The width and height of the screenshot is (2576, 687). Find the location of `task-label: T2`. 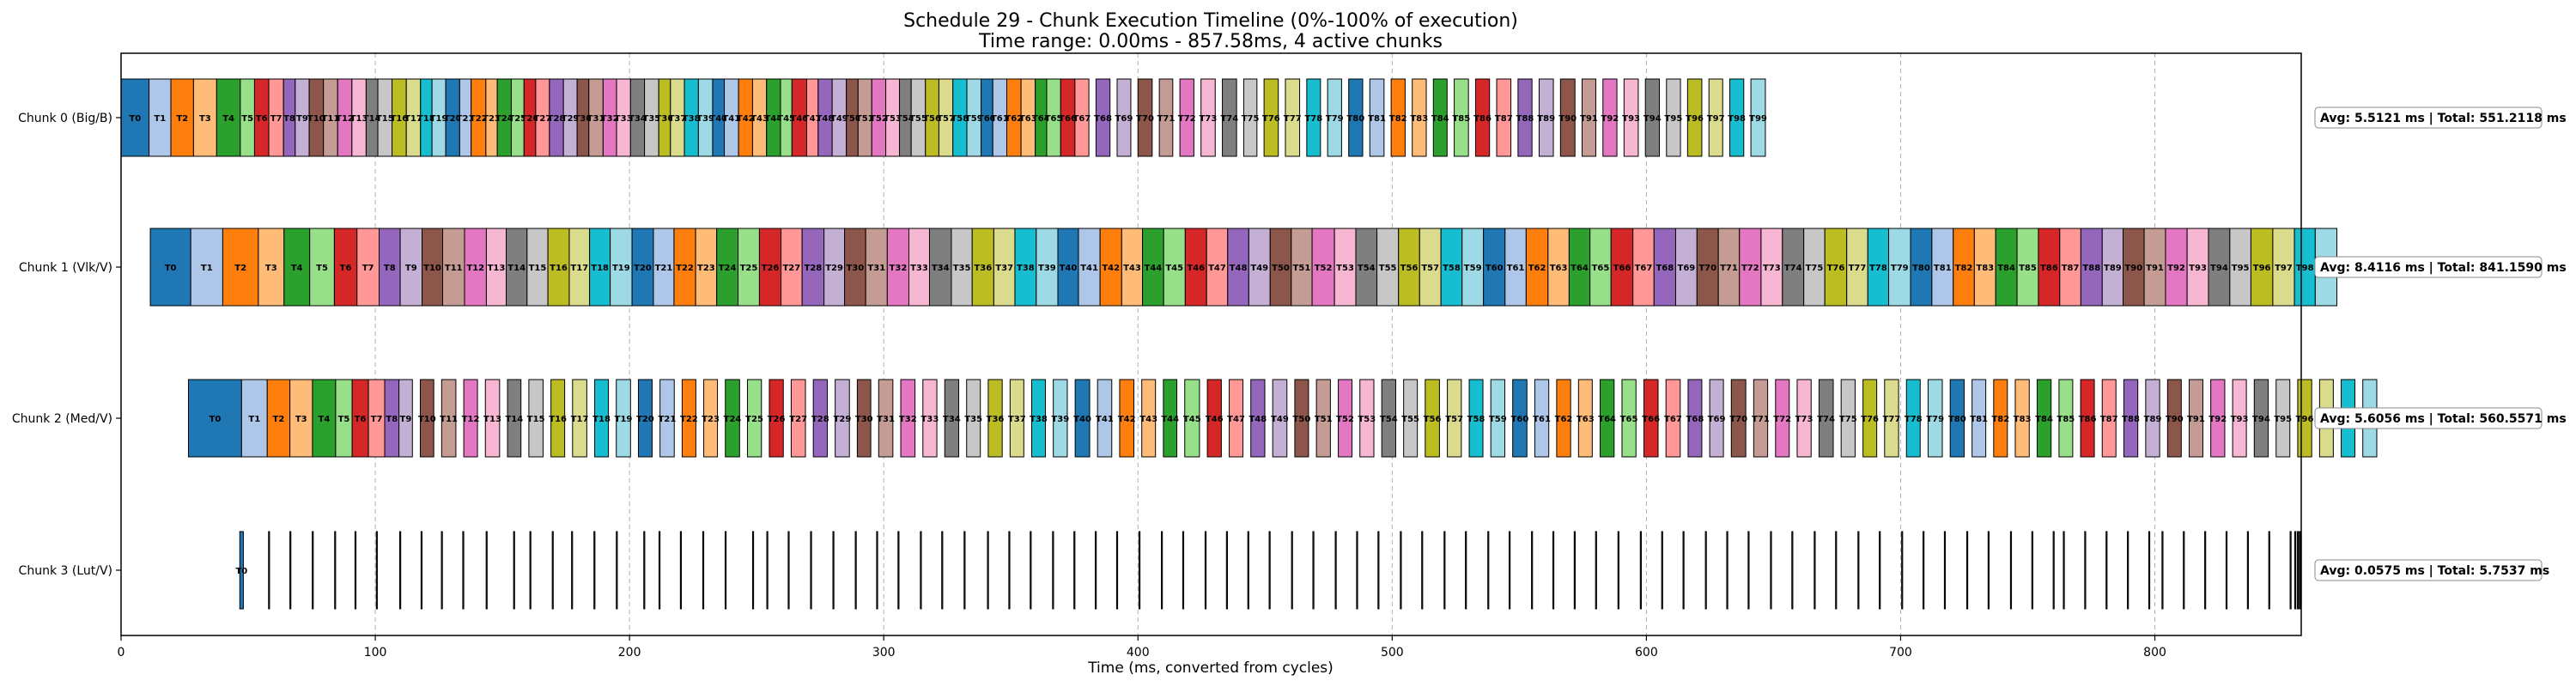

task-label: T2 is located at coordinates (240, 268).